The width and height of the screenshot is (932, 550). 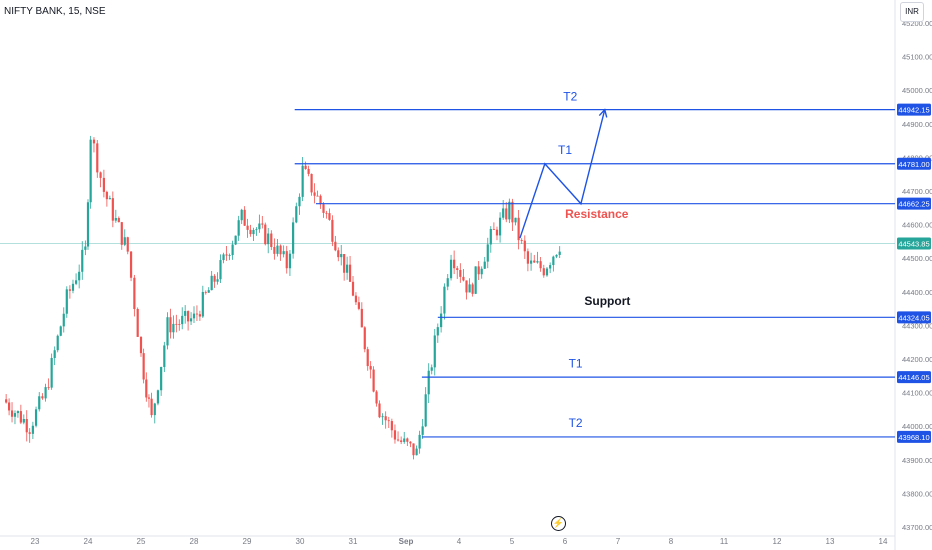 I want to click on currency-button: INR, so click(x=912, y=12).